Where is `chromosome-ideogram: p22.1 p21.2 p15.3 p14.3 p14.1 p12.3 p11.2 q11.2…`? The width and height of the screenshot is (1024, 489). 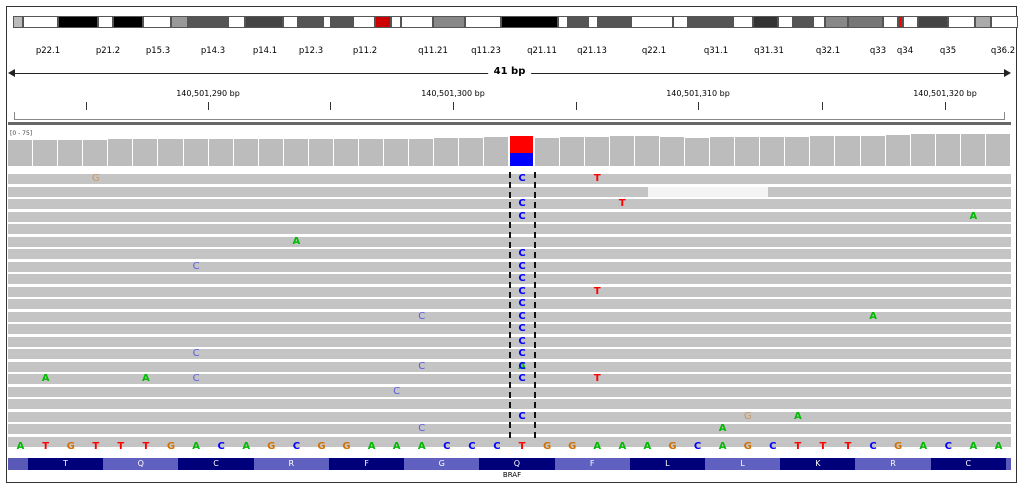 chromosome-ideogram: p22.1 p21.2 p15.3 p14.3 p14.1 p12.3 p11.2 q11.2… is located at coordinates (515, 36).